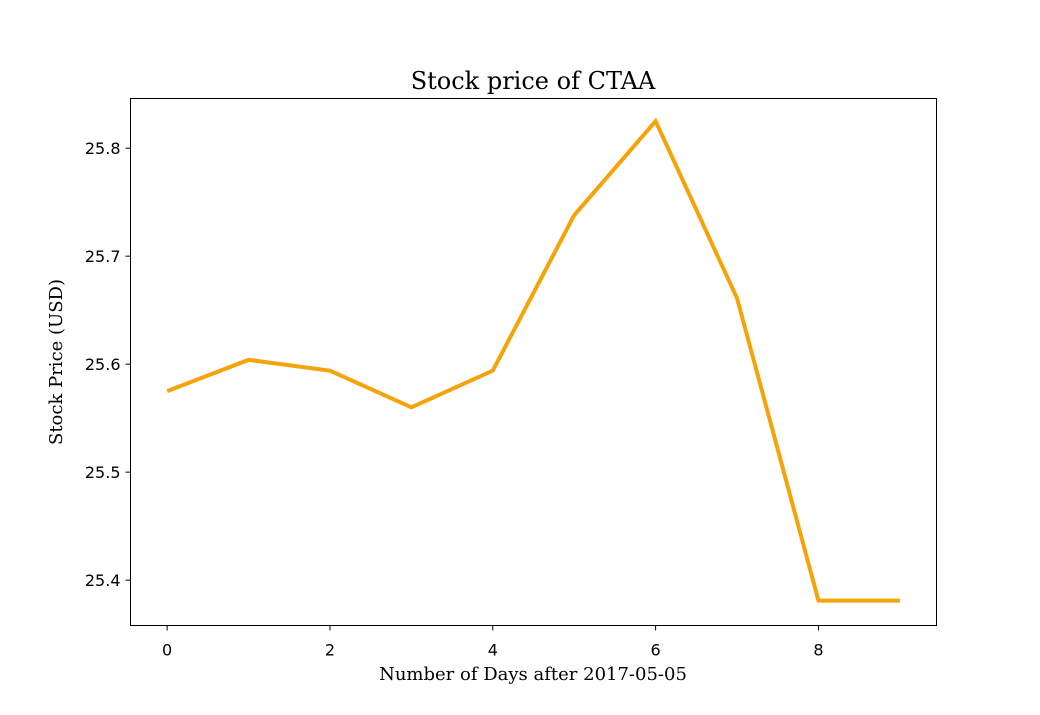 This screenshot has width=1040, height=715. Describe the element at coordinates (330, 650) in the screenshot. I see `x-tick-label: 2` at that location.